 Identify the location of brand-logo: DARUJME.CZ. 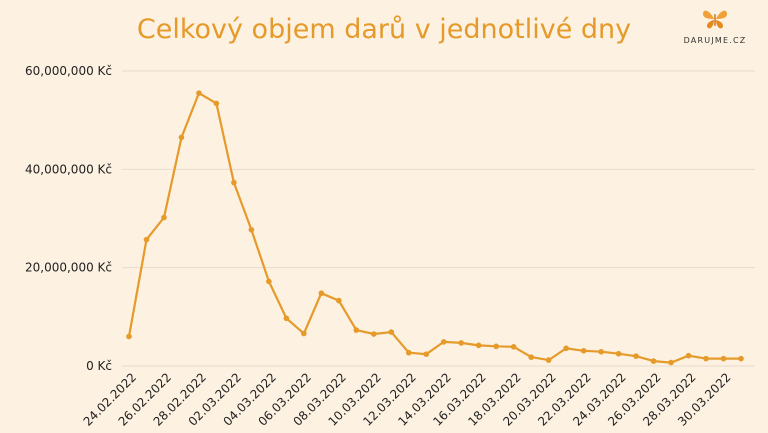
(715, 26).